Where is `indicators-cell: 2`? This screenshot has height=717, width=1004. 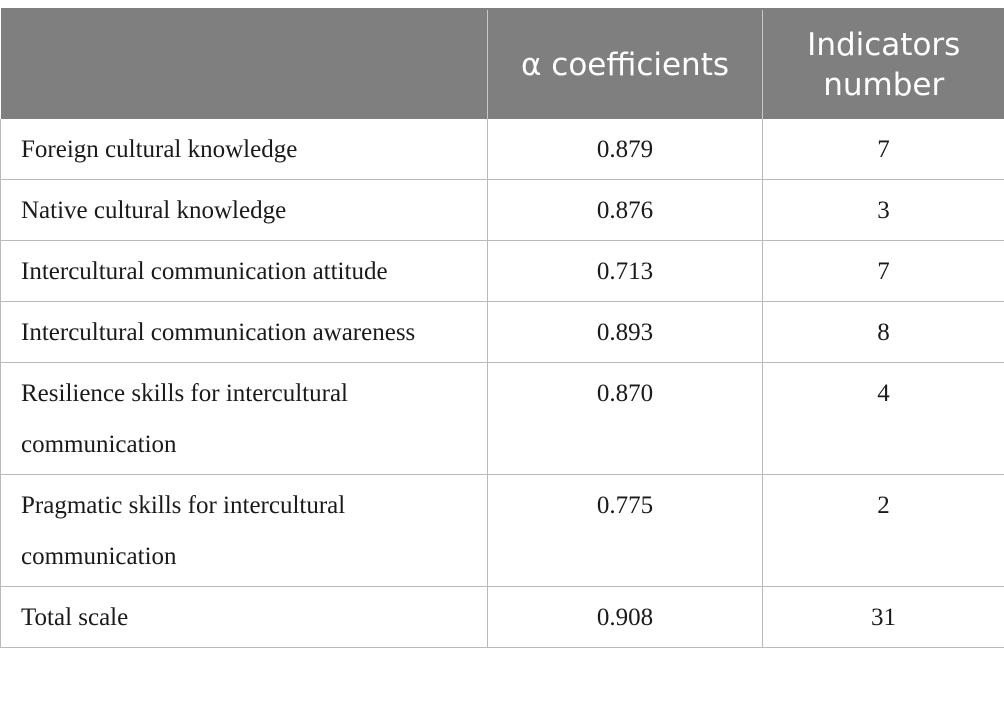 indicators-cell: 2 is located at coordinates (883, 530).